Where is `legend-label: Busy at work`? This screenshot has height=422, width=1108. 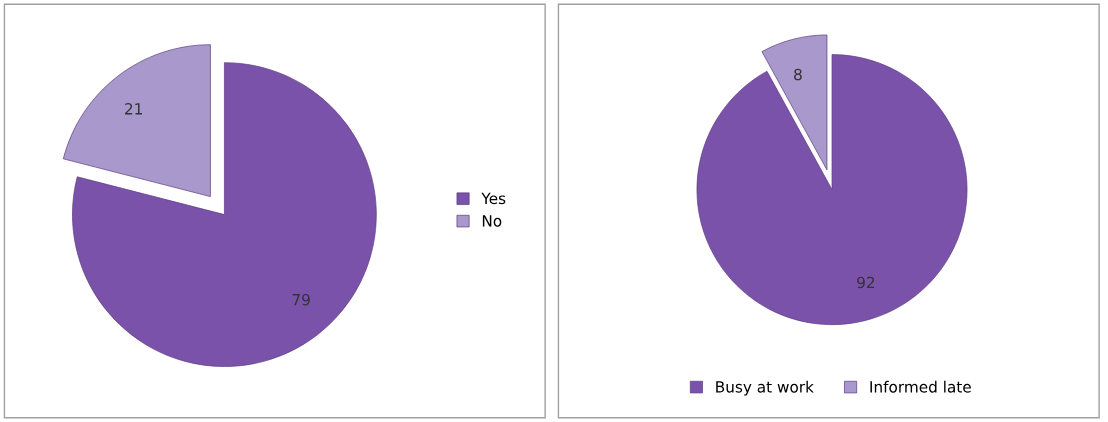 legend-label: Busy at work is located at coordinates (765, 388).